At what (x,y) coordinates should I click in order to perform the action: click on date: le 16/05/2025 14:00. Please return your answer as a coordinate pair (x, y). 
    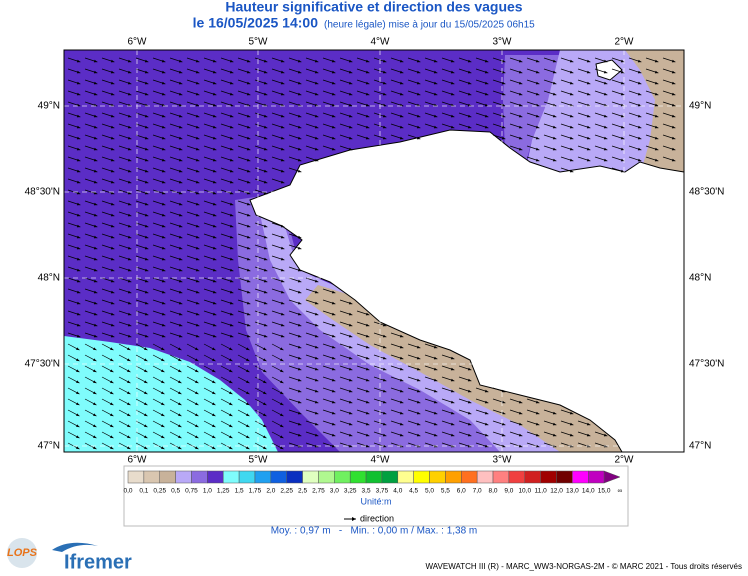
    Looking at the image, I should click on (256, 23).